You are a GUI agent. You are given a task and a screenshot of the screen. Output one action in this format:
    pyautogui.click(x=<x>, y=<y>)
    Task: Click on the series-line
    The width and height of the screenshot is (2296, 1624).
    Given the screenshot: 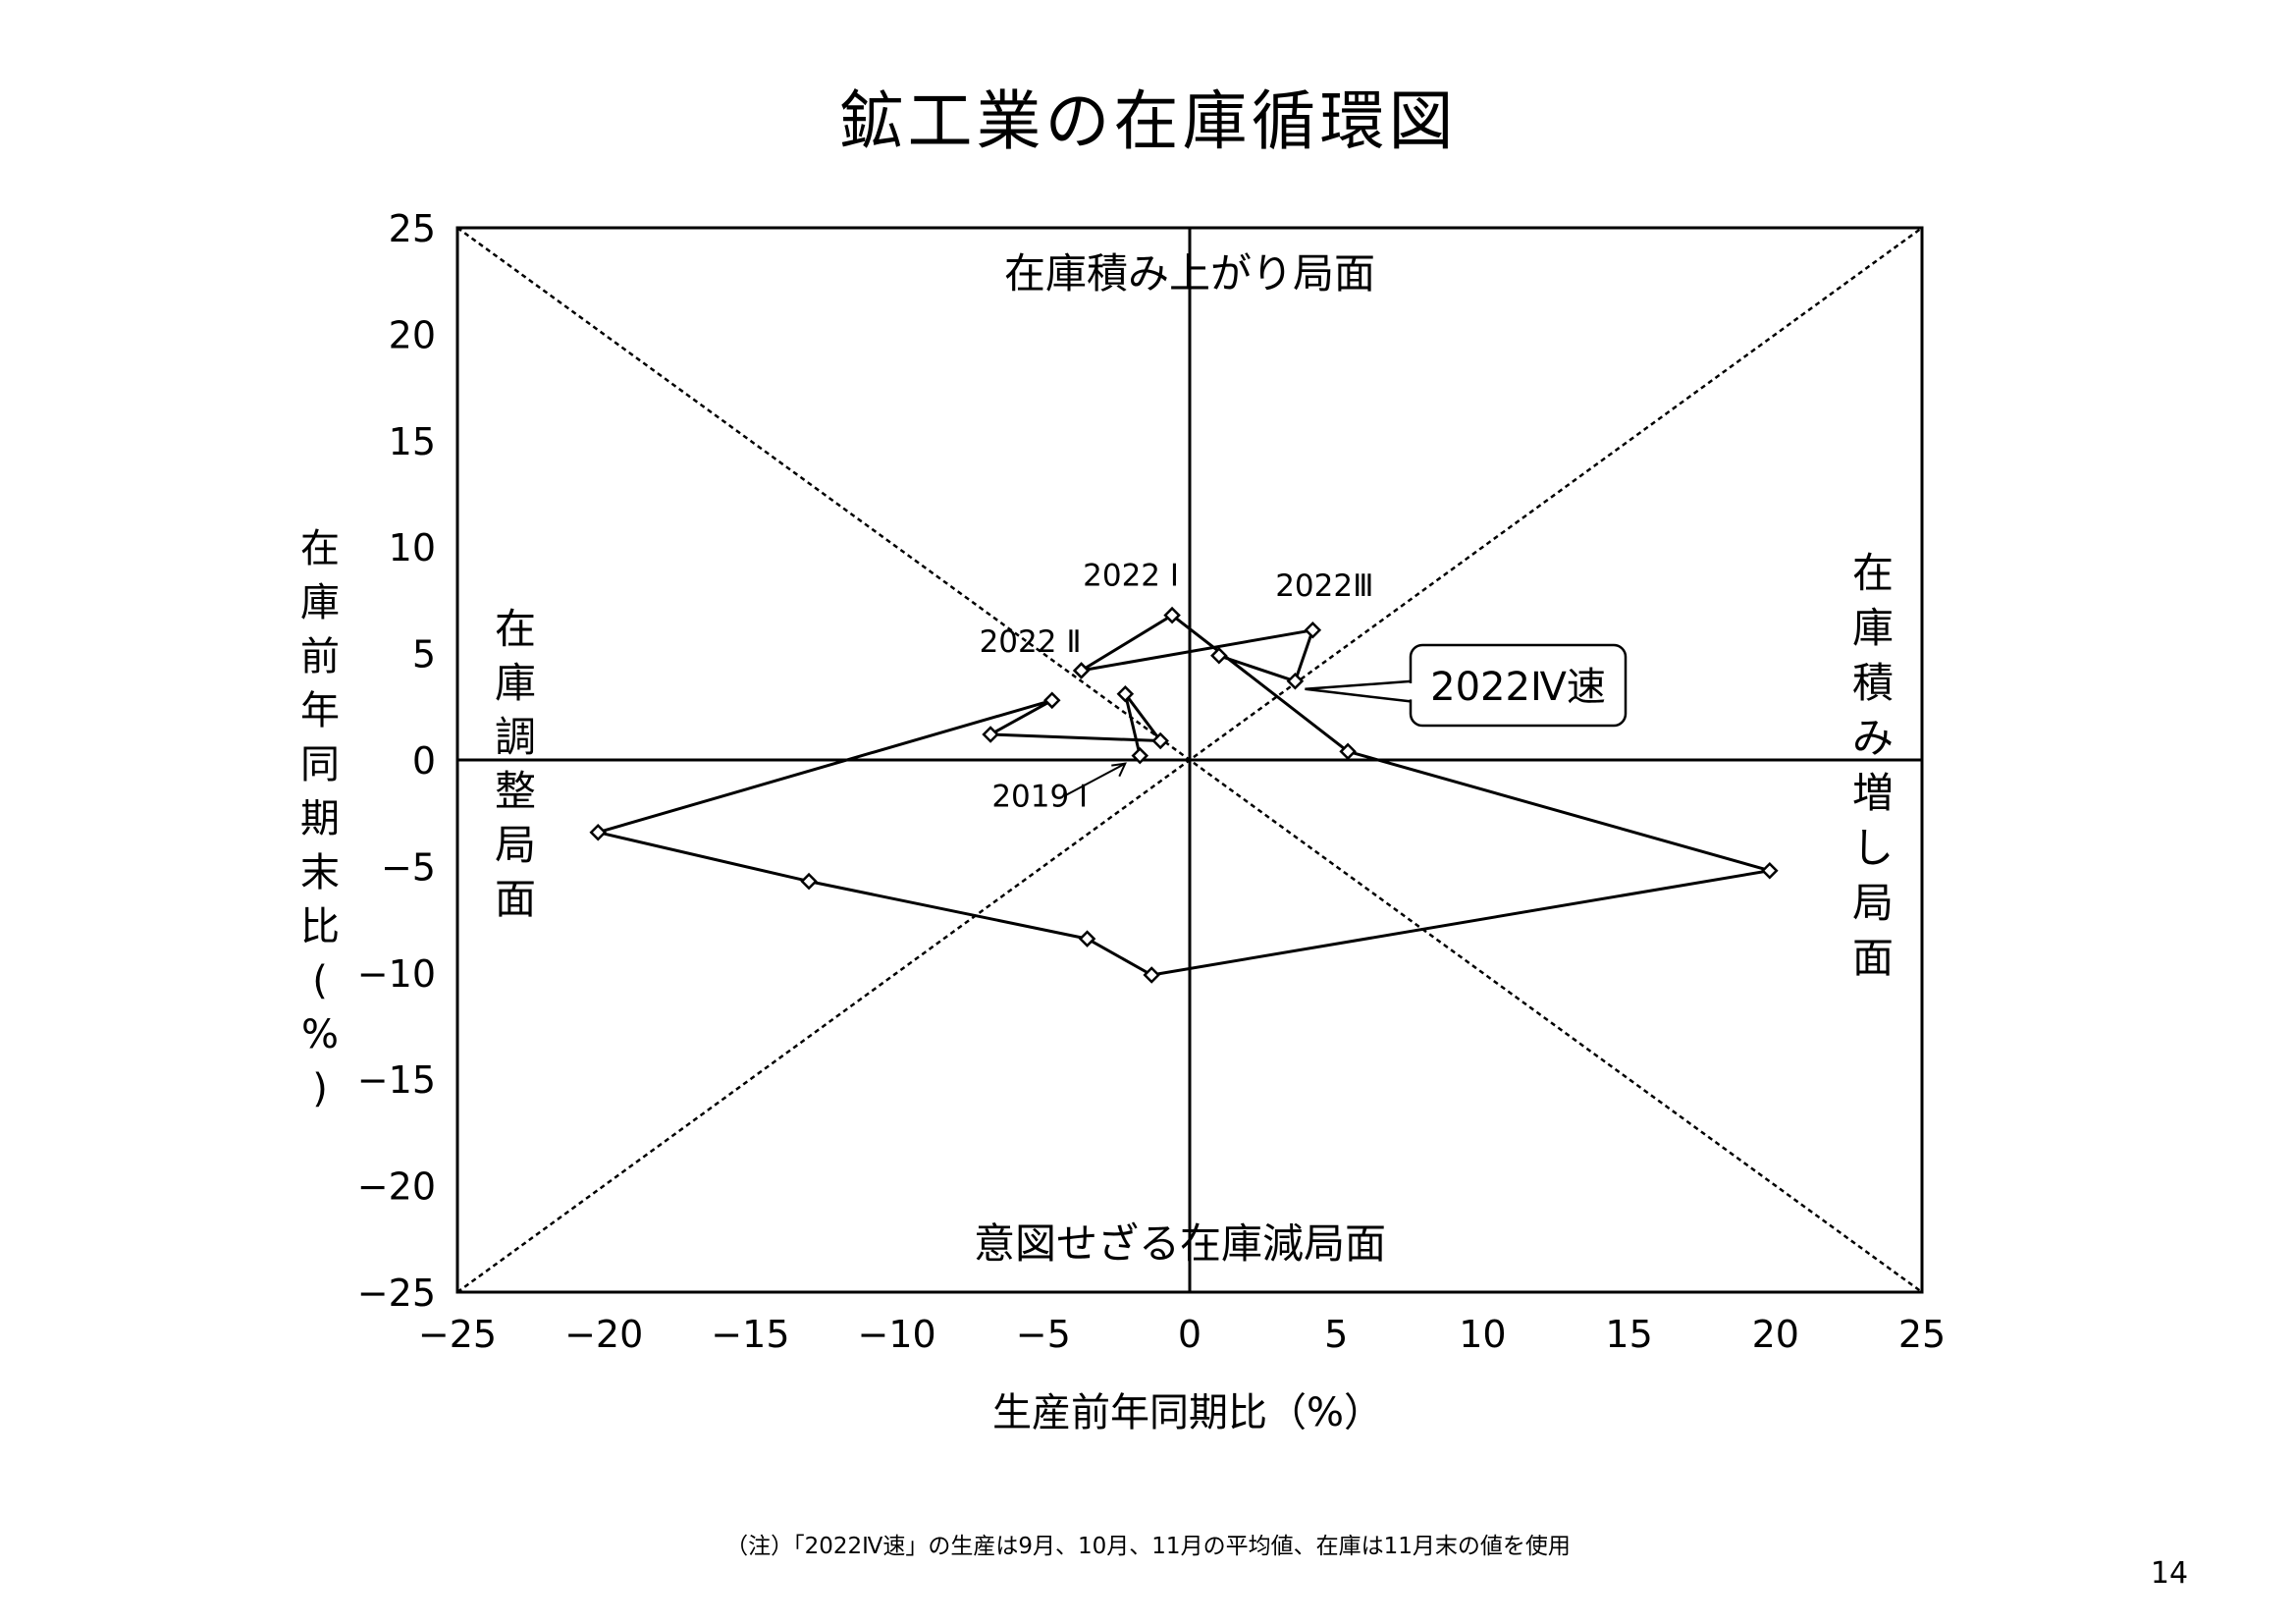 What is the action you would take?
    pyautogui.click(x=1184, y=795)
    